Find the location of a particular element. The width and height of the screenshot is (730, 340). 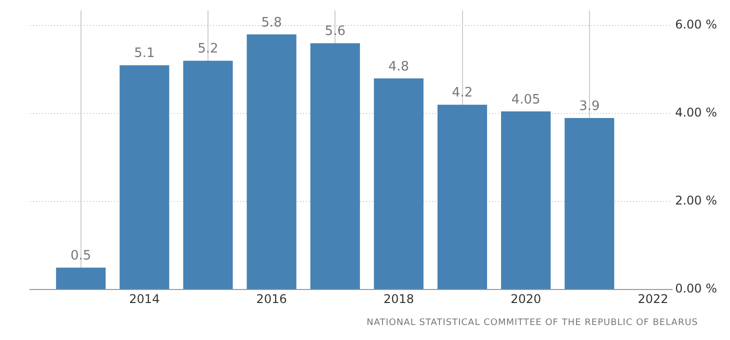

y-tick-label: 0.00 % is located at coordinates (696, 289).